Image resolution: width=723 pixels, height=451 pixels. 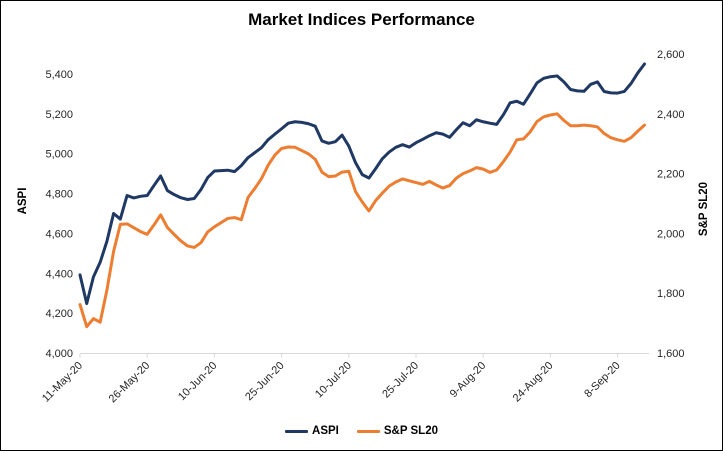 What do you see at coordinates (361, 19) in the screenshot?
I see `chart-title: Market Indices Performance` at bounding box center [361, 19].